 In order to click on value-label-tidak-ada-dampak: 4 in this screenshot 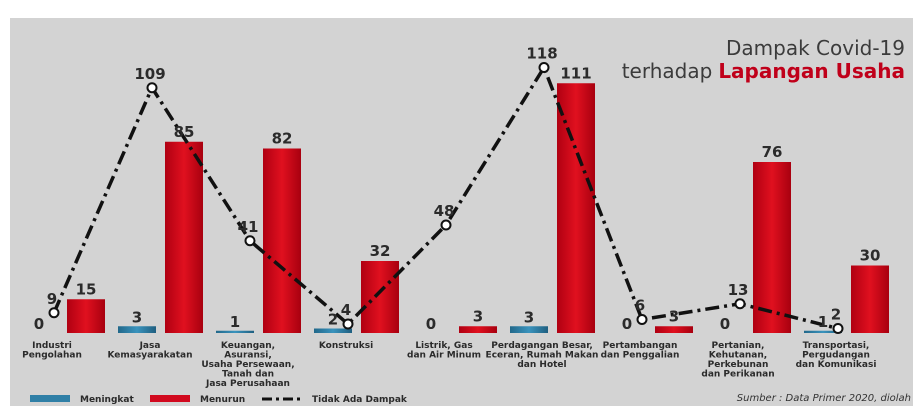, I will do `click(346, 310)`.